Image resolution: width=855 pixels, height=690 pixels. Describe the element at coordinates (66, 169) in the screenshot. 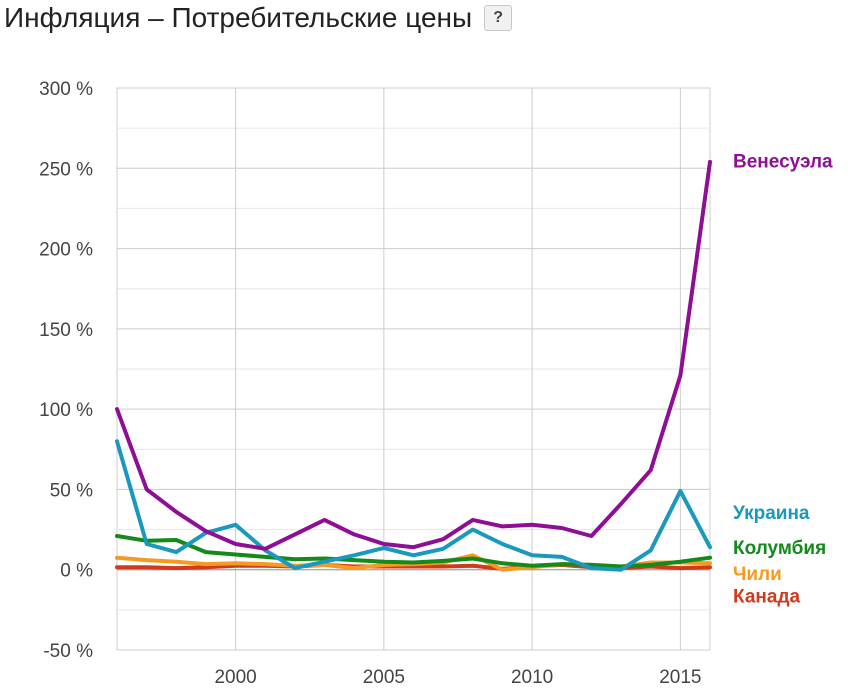

I see `y-tick-label: 250 %` at that location.